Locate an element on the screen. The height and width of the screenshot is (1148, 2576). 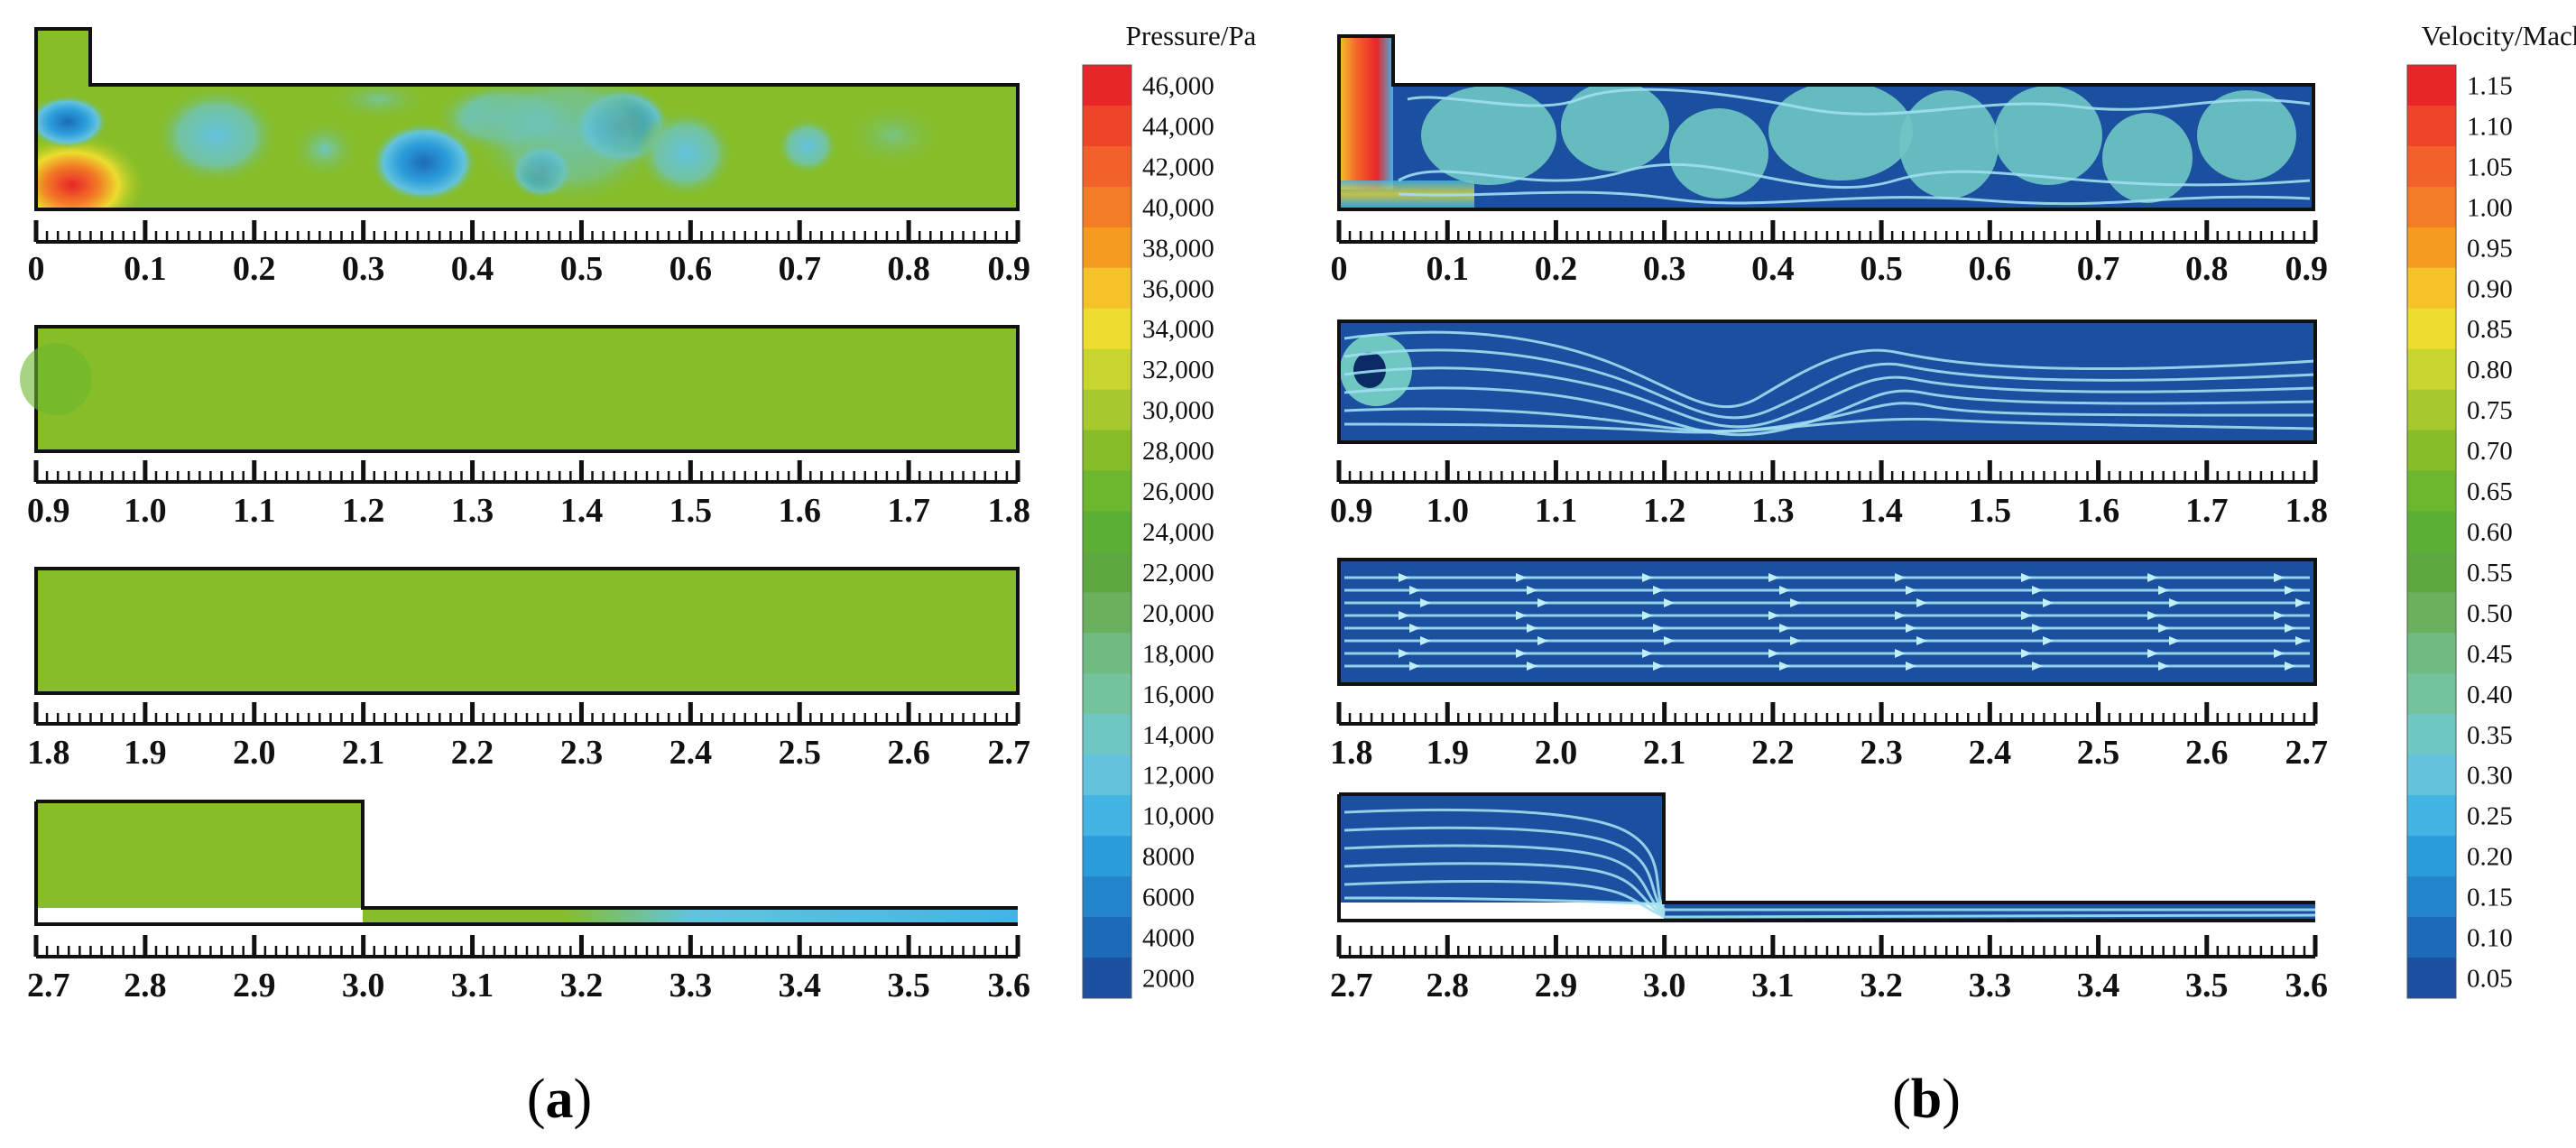
colorbar-label: 1.05 is located at coordinates (2490, 167).